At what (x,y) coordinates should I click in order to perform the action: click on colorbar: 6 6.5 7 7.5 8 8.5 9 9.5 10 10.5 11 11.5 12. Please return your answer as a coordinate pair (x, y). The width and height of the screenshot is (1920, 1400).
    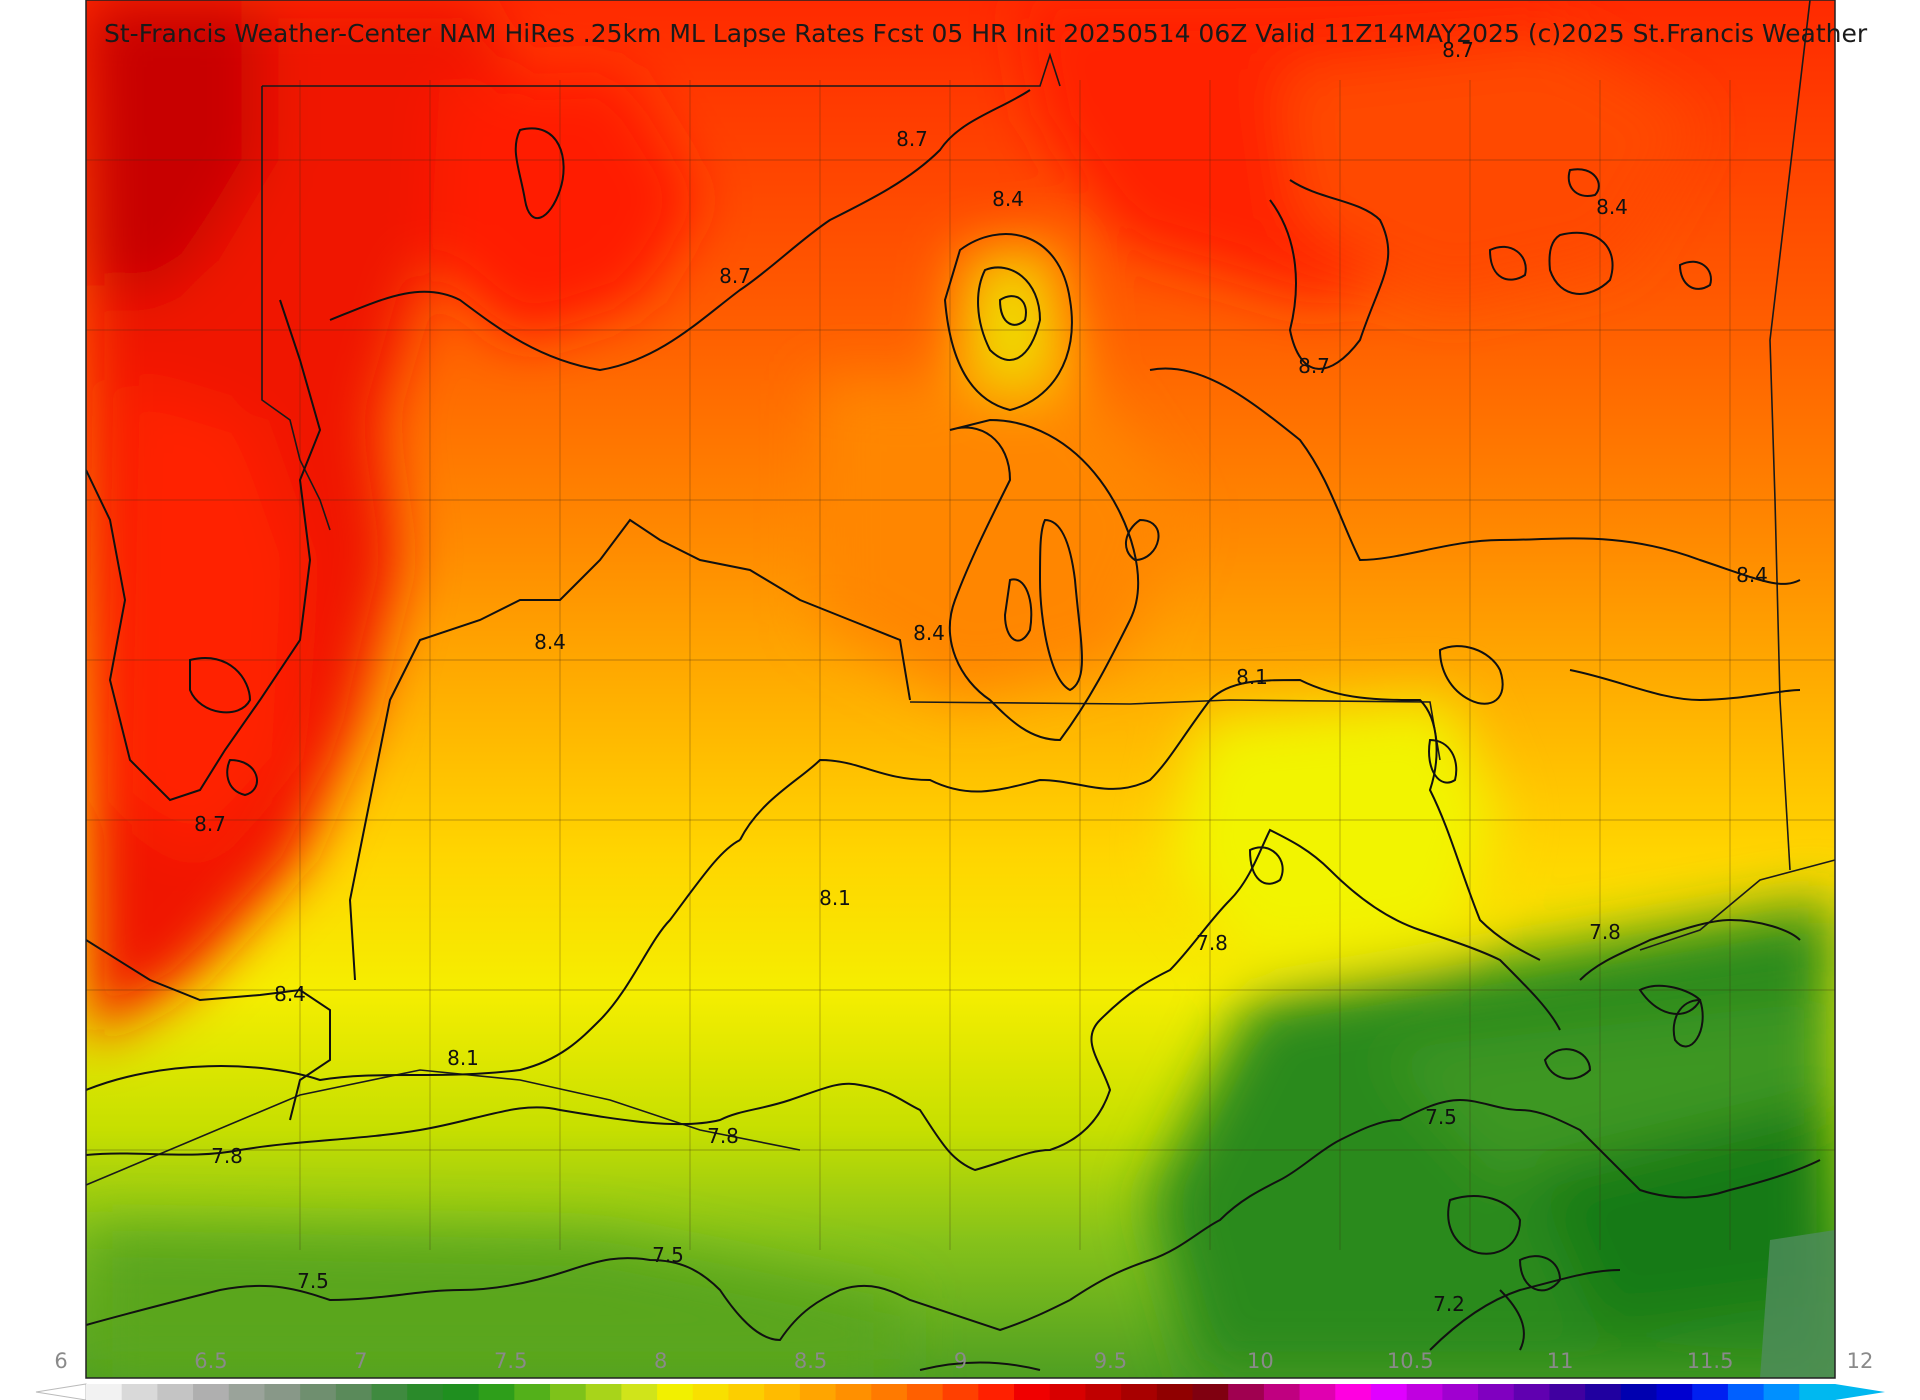
    Looking at the image, I should click on (960, 1374).